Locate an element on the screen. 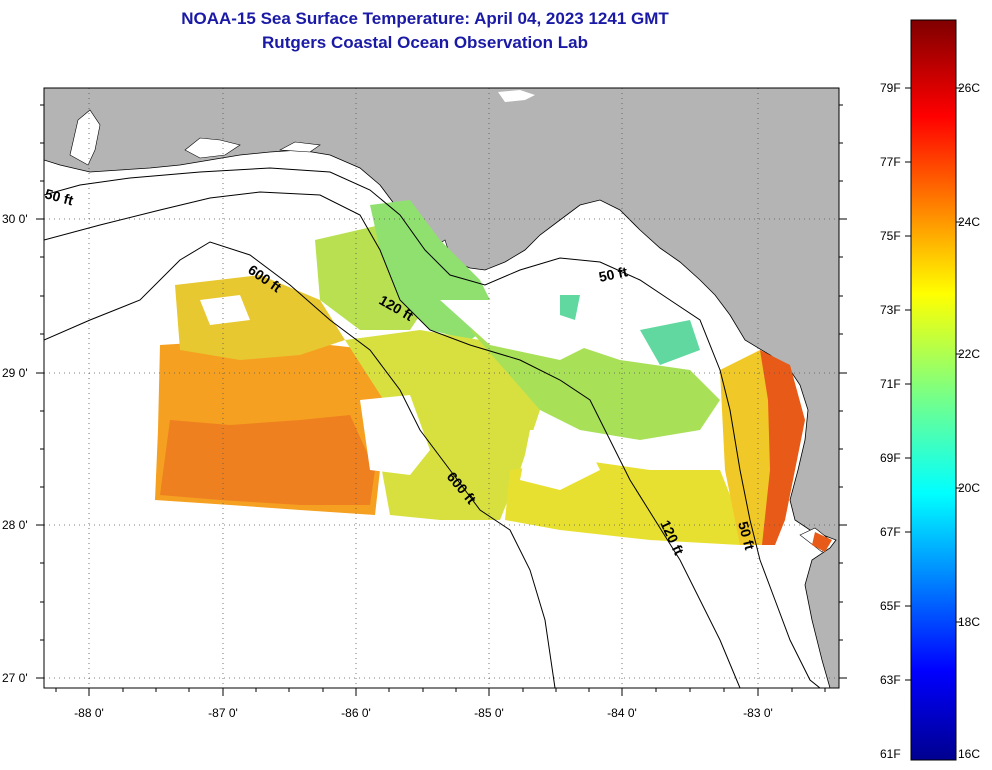  colorbar-f-label: 67F is located at coordinates (890, 532).